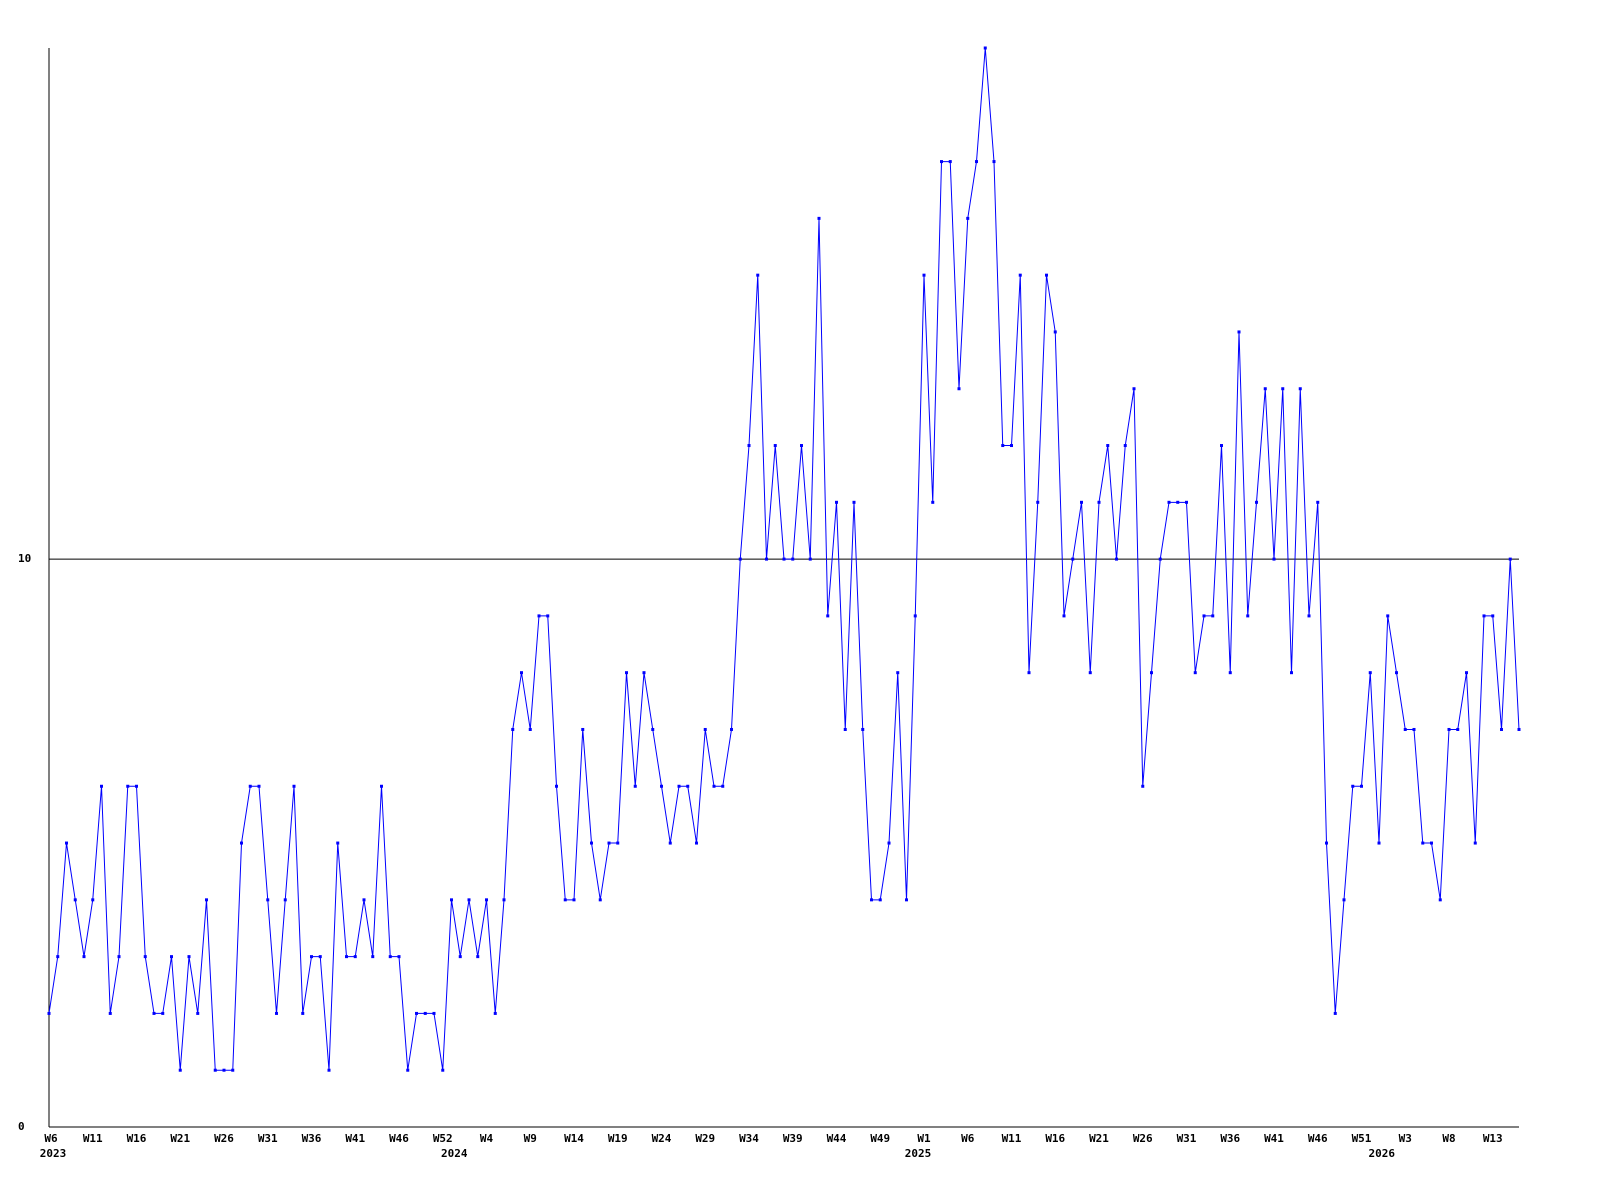 The height and width of the screenshot is (1200, 1600). Describe the element at coordinates (530, 1138) in the screenshot. I see `x-tick-label: W9` at that location.